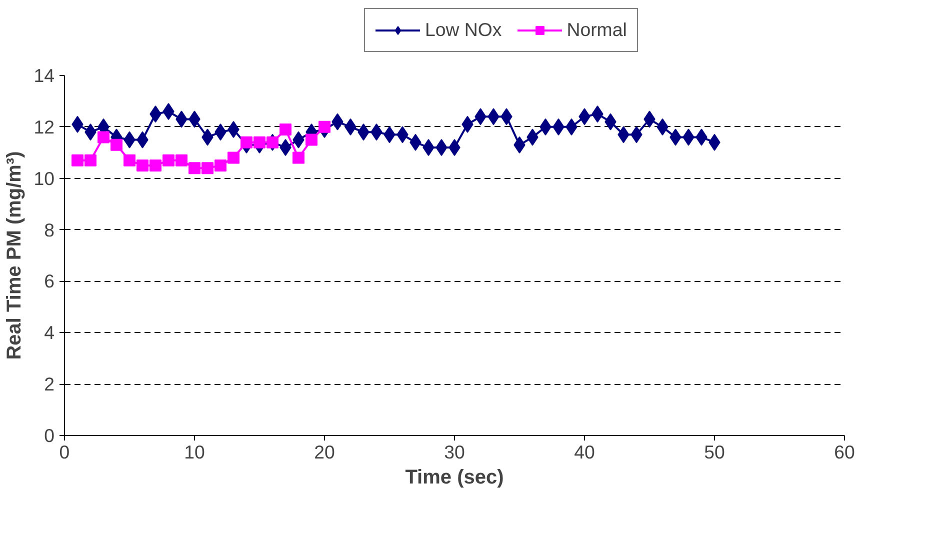  I want to click on y-tick-label: 0, so click(49, 435).